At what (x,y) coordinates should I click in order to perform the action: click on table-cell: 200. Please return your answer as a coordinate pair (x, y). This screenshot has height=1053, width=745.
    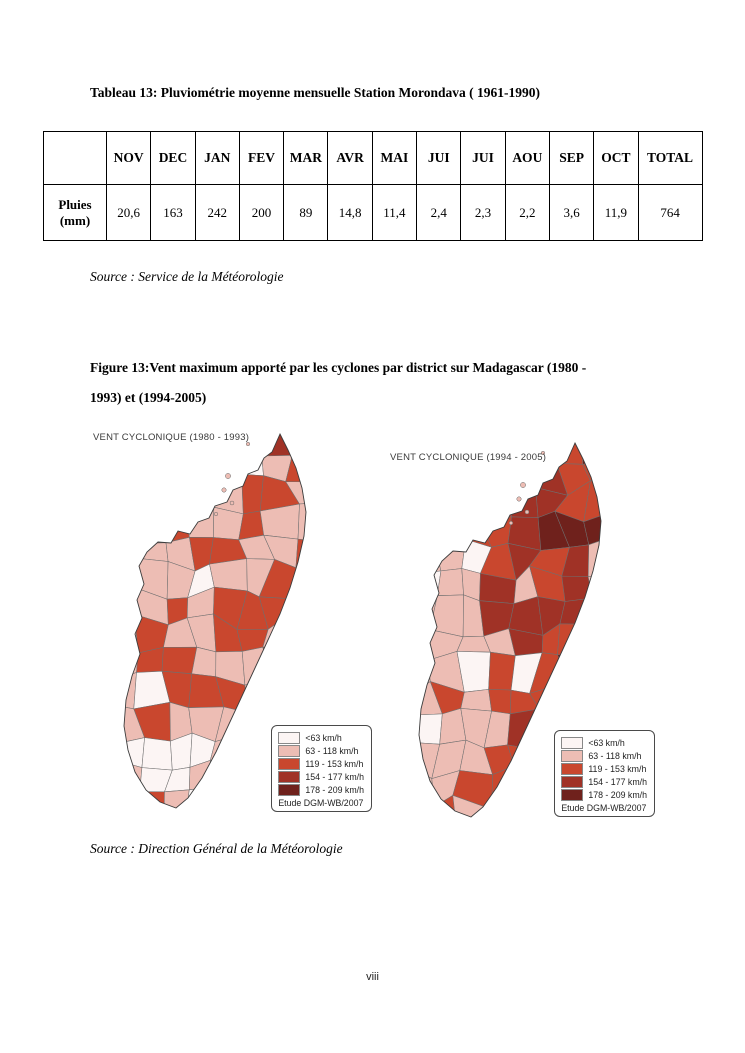
    Looking at the image, I should click on (261, 212).